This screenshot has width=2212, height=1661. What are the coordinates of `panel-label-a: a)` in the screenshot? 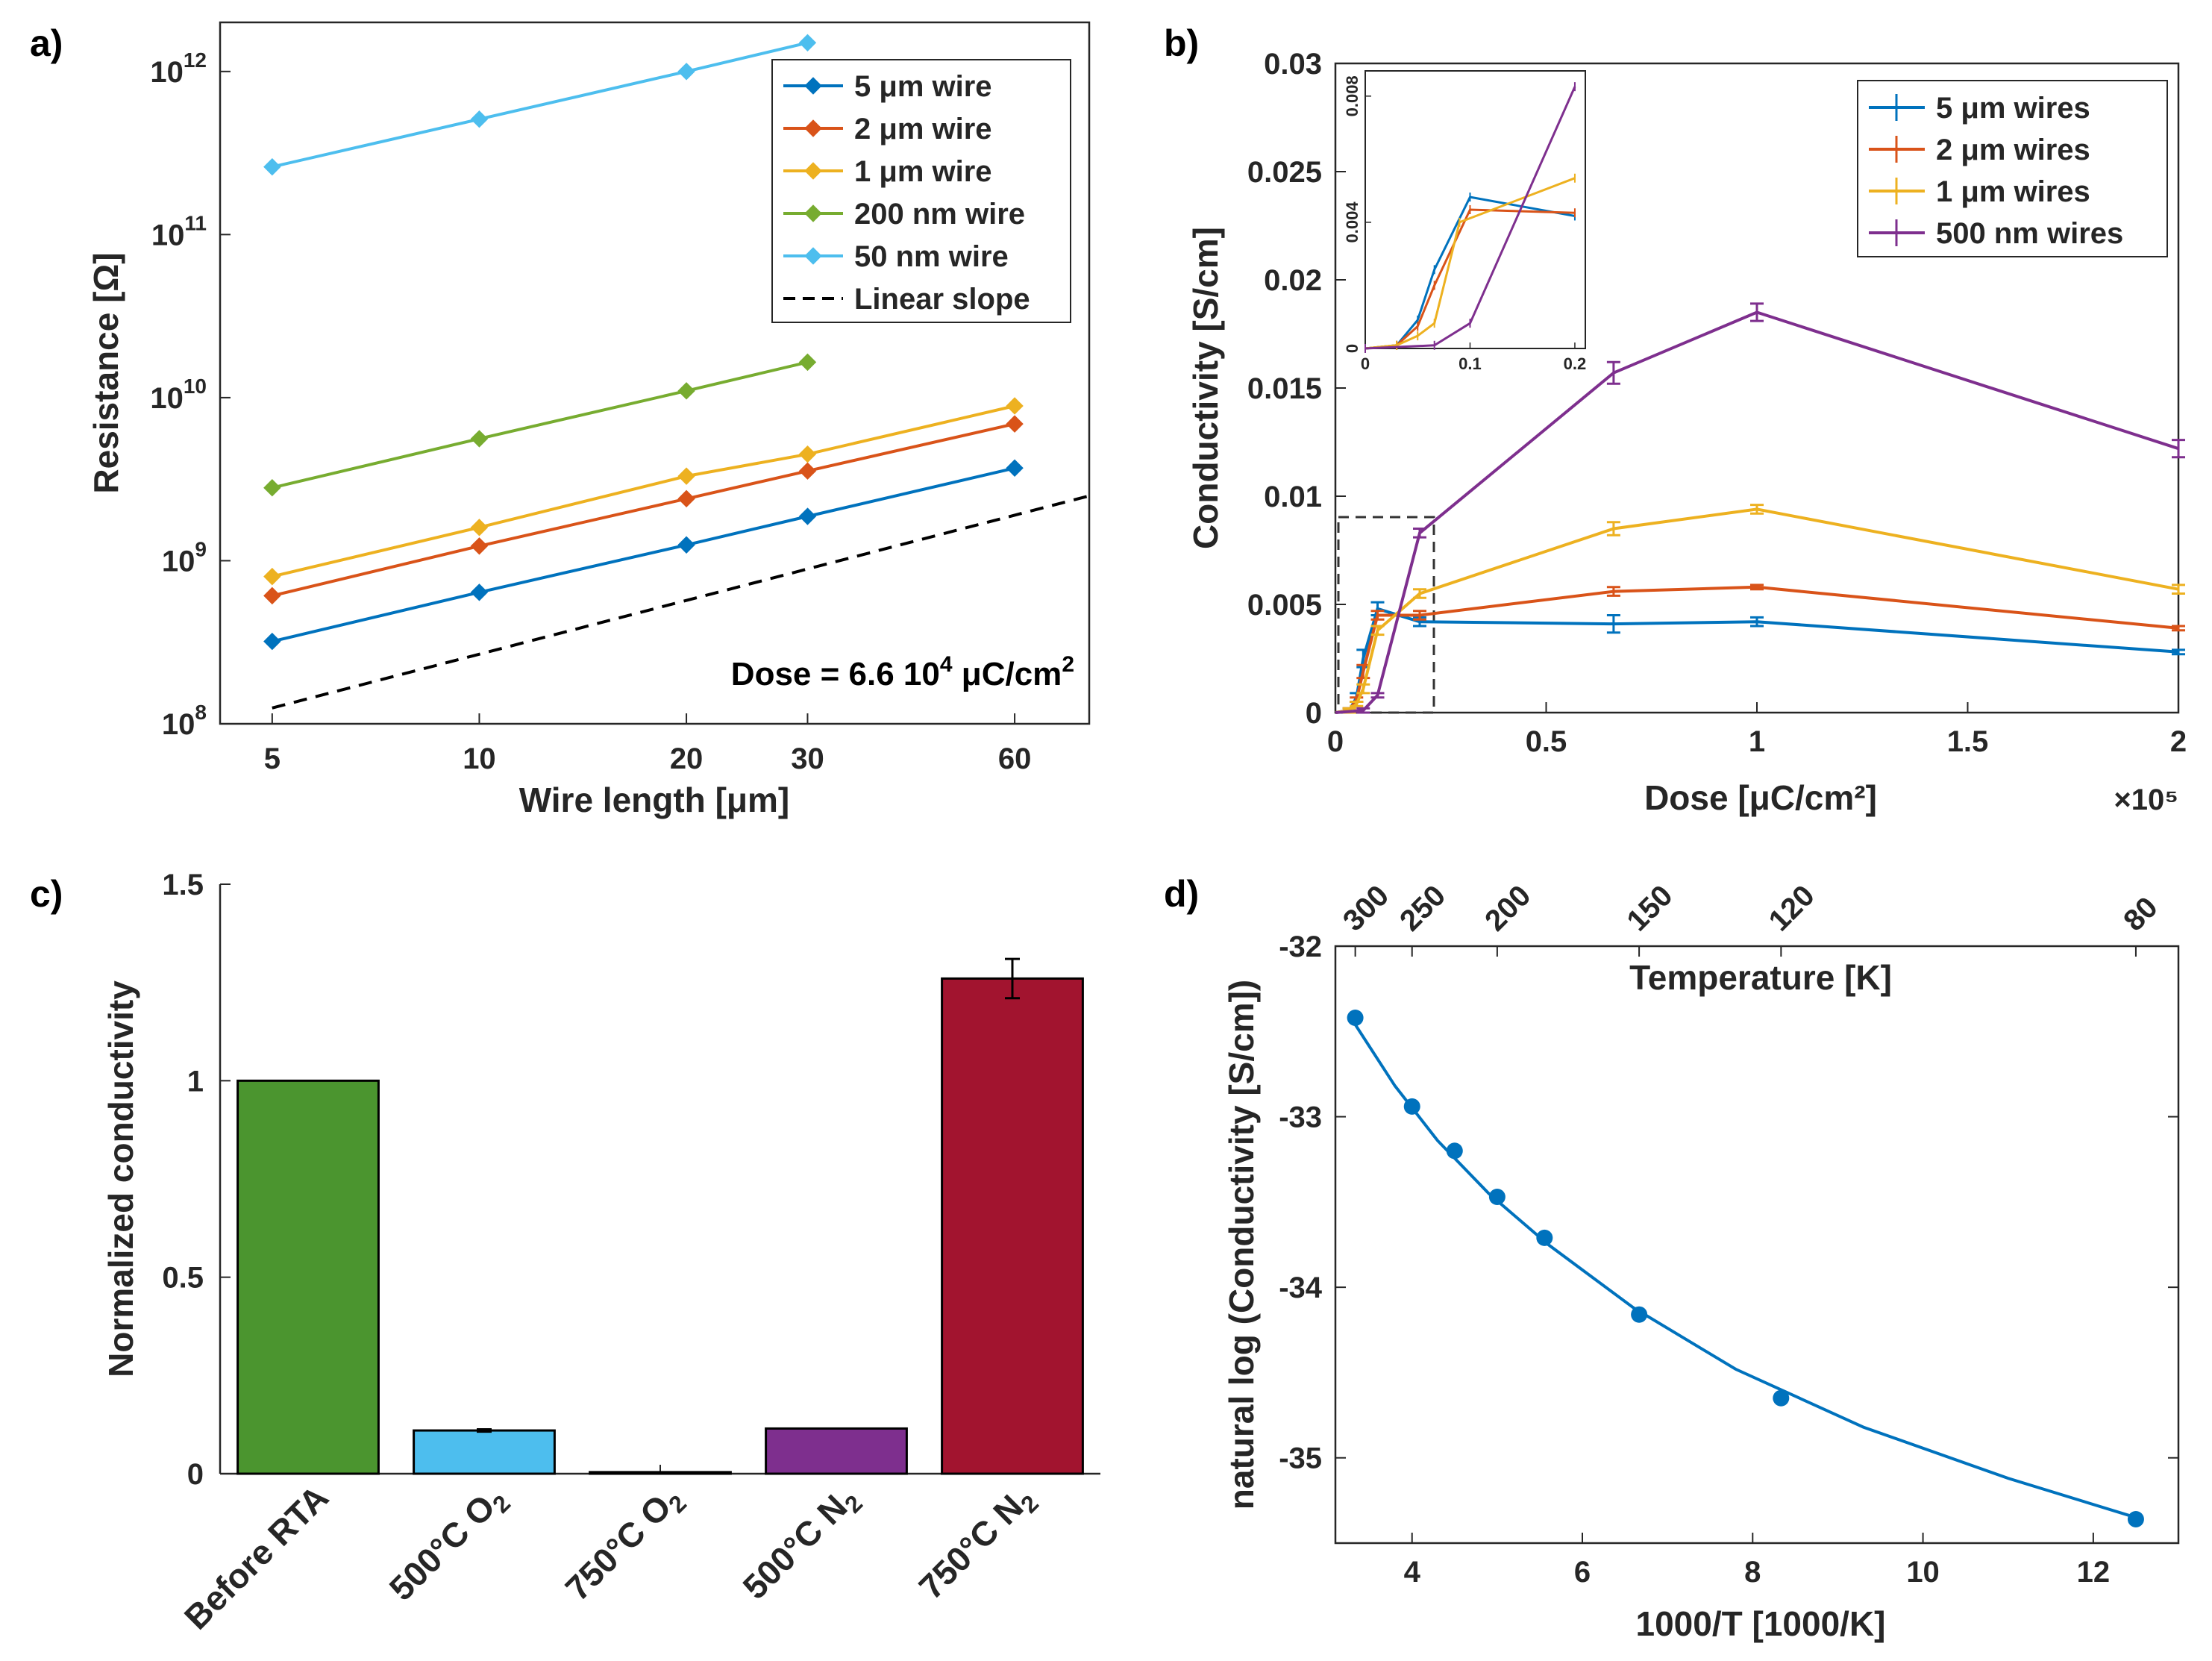 It's located at (46, 43).